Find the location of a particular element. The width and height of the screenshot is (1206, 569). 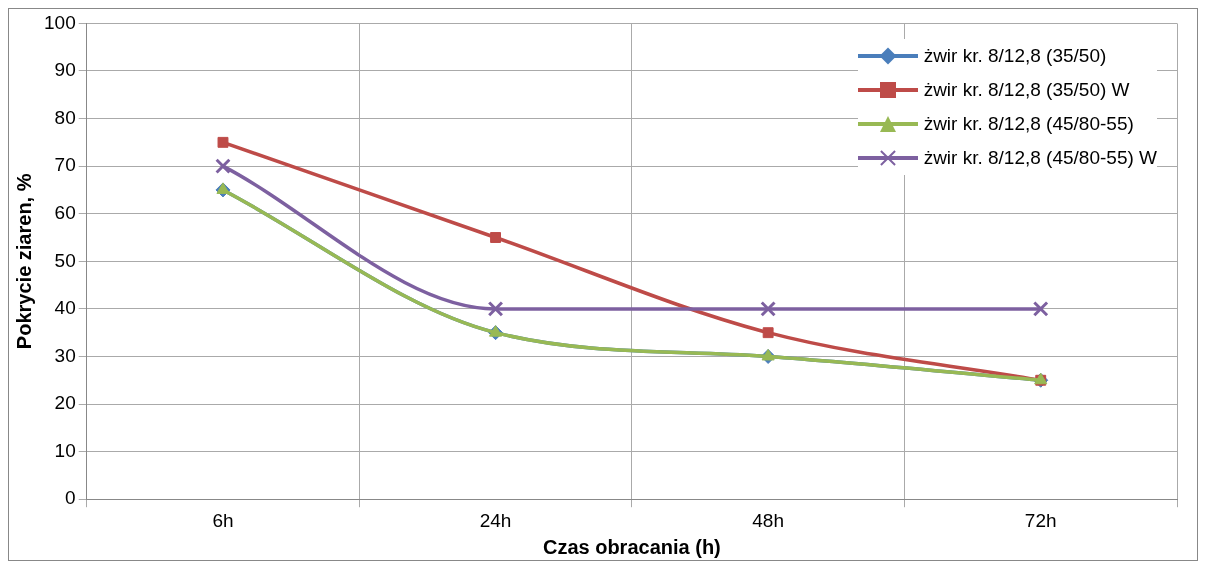

y-tick-label: 60 is located at coordinates (65, 212).